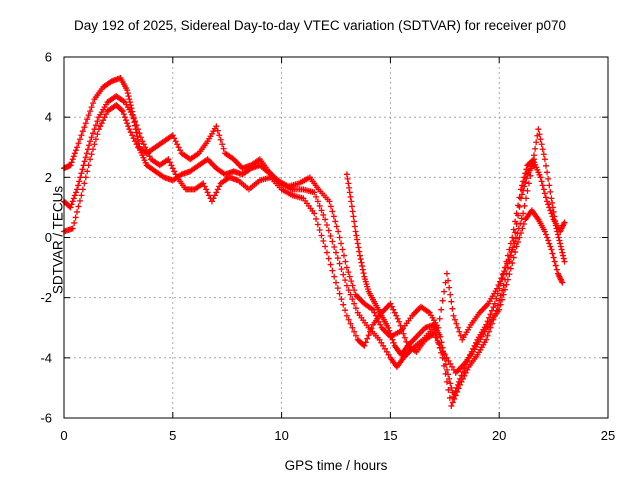  What do you see at coordinates (46, 297) in the screenshot?
I see `y-tick-label: -2` at bounding box center [46, 297].